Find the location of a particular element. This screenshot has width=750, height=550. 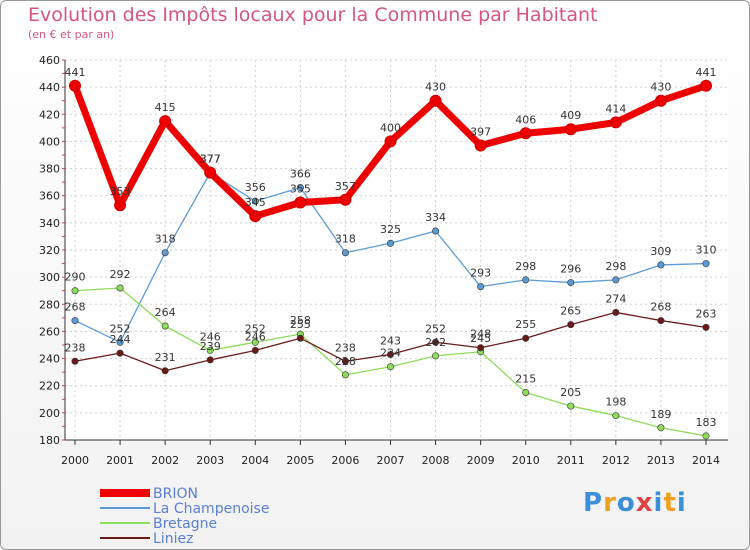

data-label: 296 is located at coordinates (570, 269).